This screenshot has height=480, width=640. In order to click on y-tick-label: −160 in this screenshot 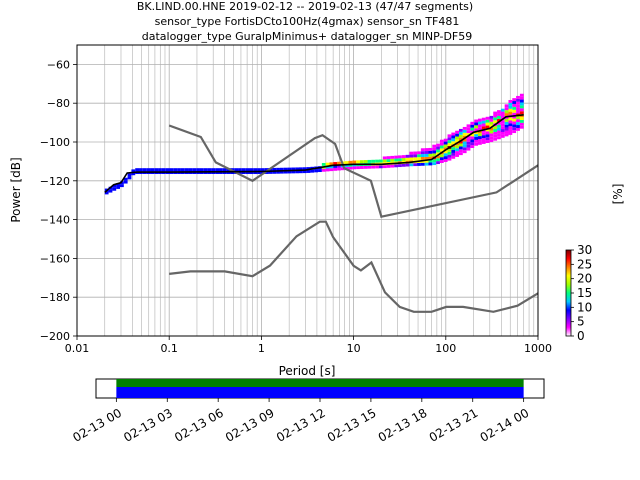, I will do `click(55, 258)`.